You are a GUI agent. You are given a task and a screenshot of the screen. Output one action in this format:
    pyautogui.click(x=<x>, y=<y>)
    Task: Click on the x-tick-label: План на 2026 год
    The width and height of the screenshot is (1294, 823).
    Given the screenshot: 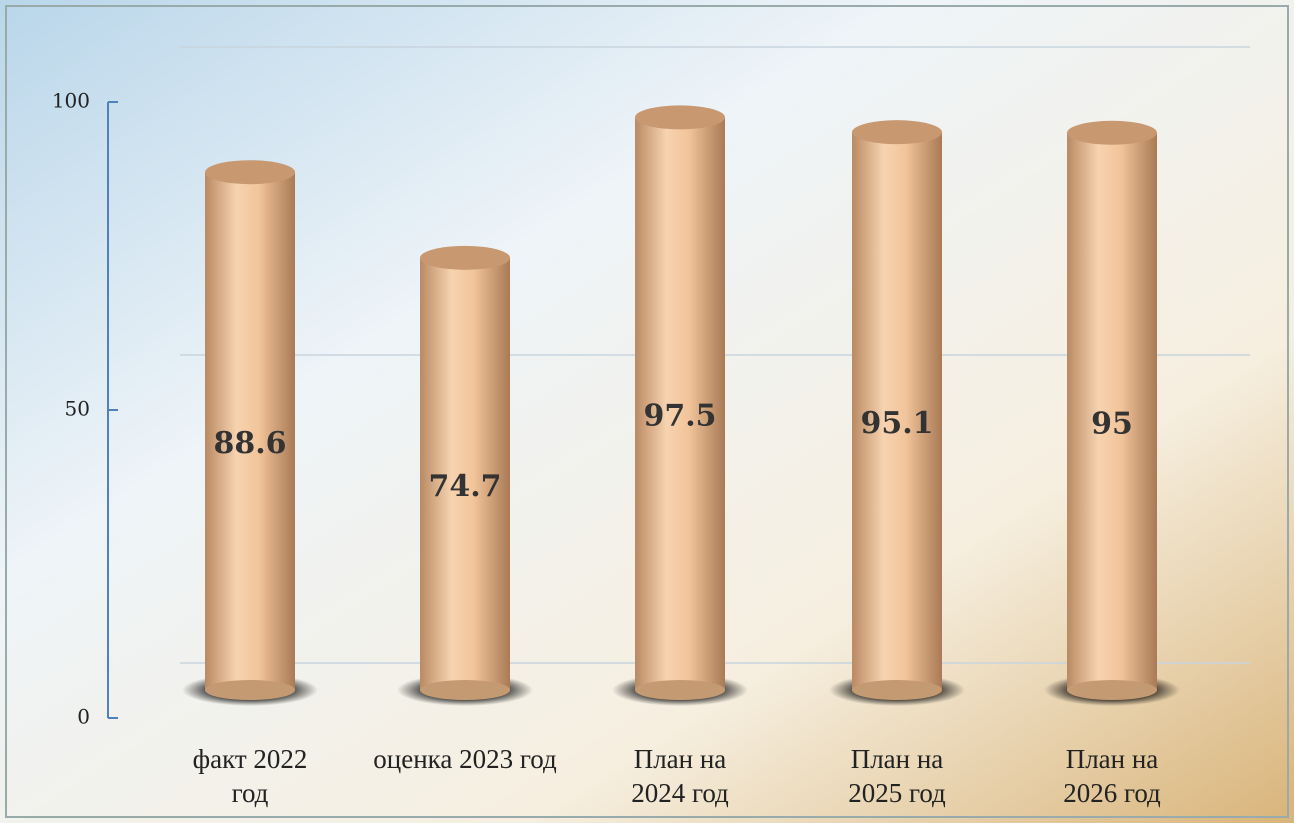 What is the action you would take?
    pyautogui.click(x=1112, y=776)
    